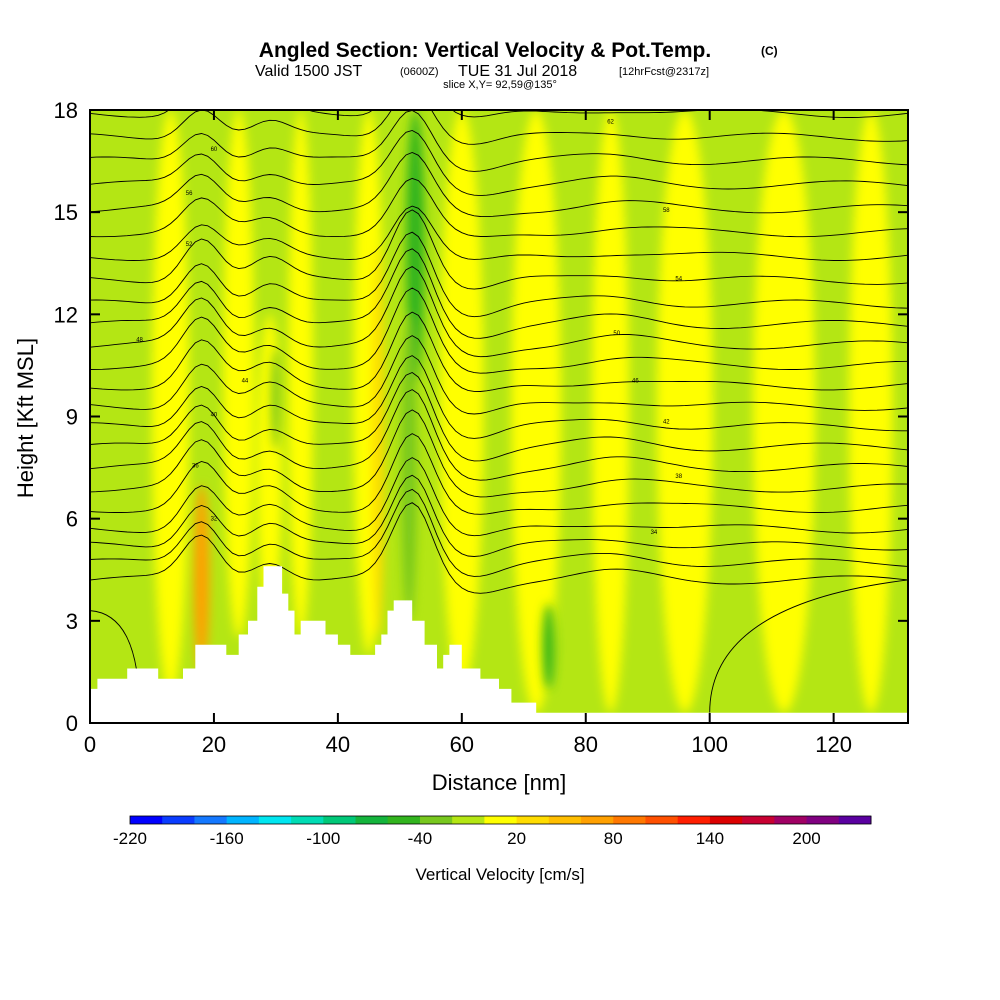  What do you see at coordinates (616, 334) in the screenshot?
I see `isentrope-label: 50` at bounding box center [616, 334].